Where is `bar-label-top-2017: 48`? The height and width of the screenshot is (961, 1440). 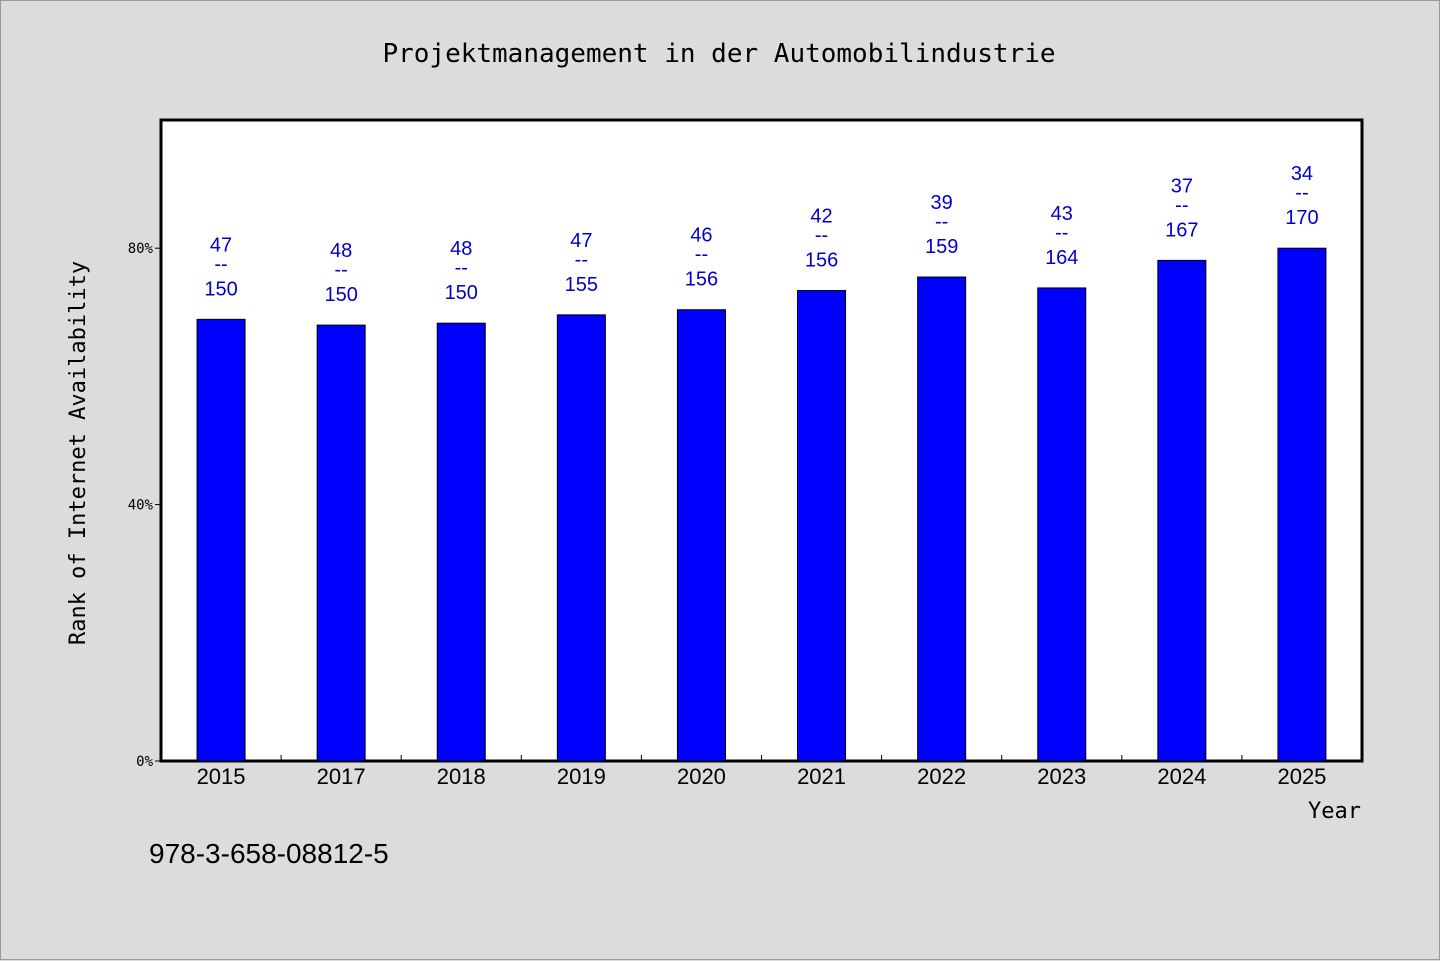
bar-label-top-2017: 48 is located at coordinates (341, 251).